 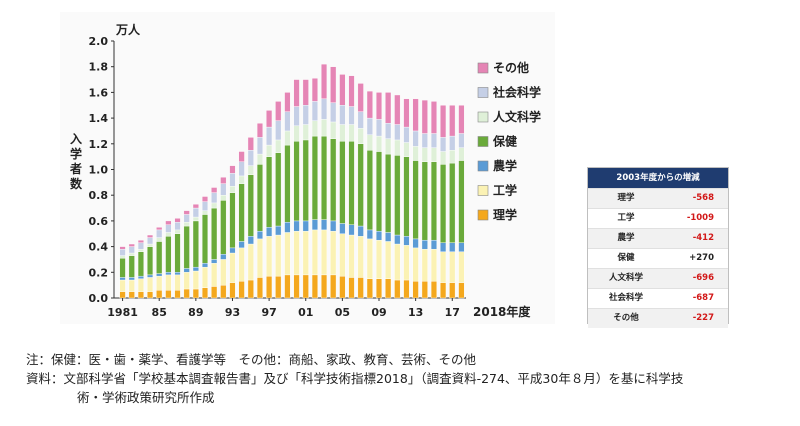 What do you see at coordinates (195, 312) in the screenshot?
I see `x-tick-label: 89` at bounding box center [195, 312].